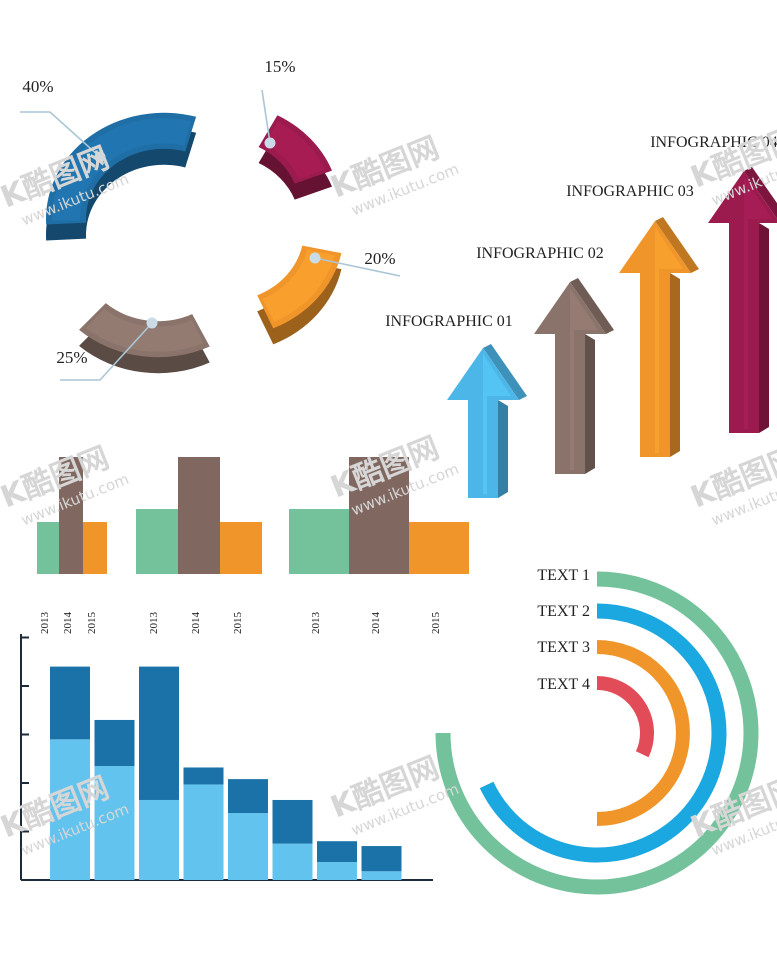 This screenshot has width=777, height=955. What do you see at coordinates (563, 684) in the screenshot?
I see `radial-bar-label: TEXT 4` at bounding box center [563, 684].